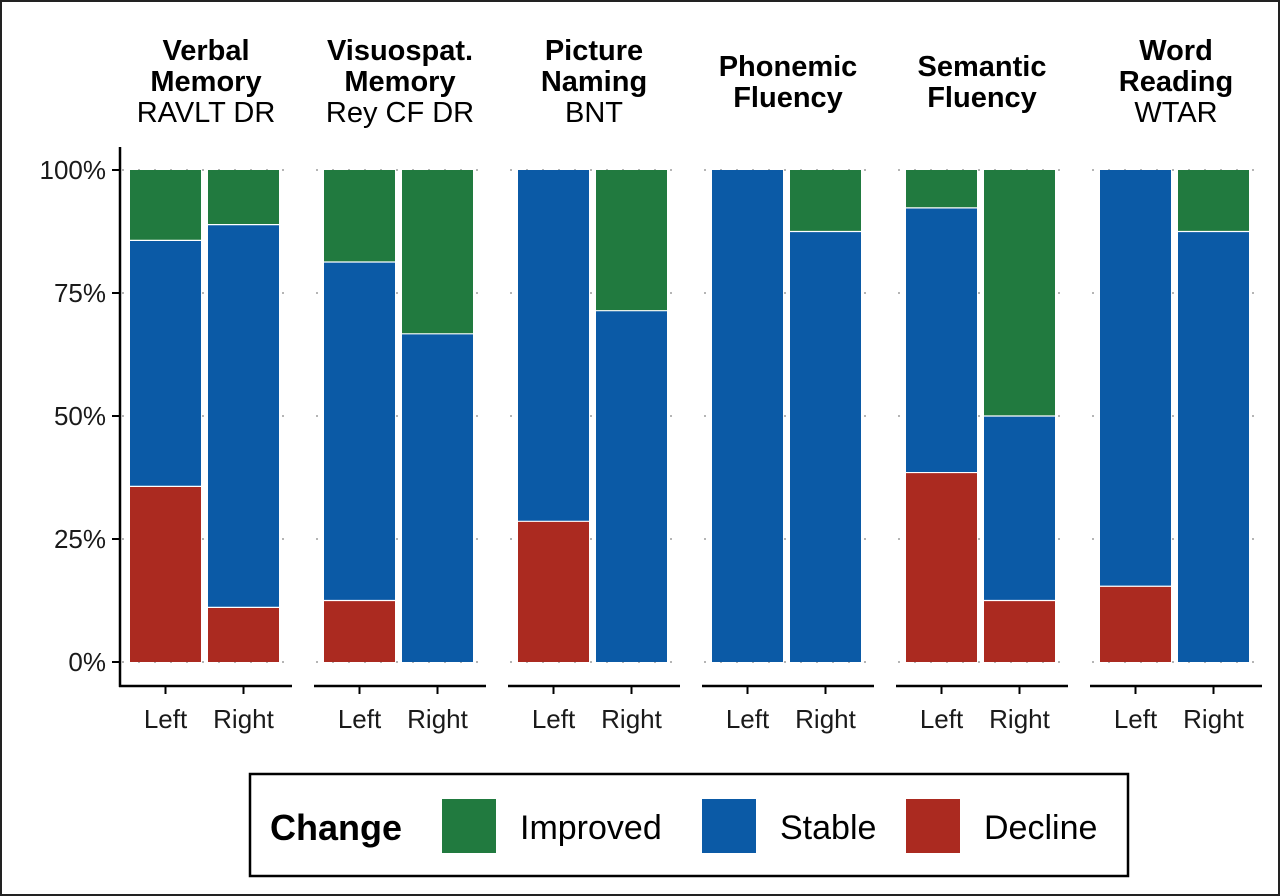  What do you see at coordinates (80, 539) in the screenshot?
I see `y-tick-label: 25%` at bounding box center [80, 539].